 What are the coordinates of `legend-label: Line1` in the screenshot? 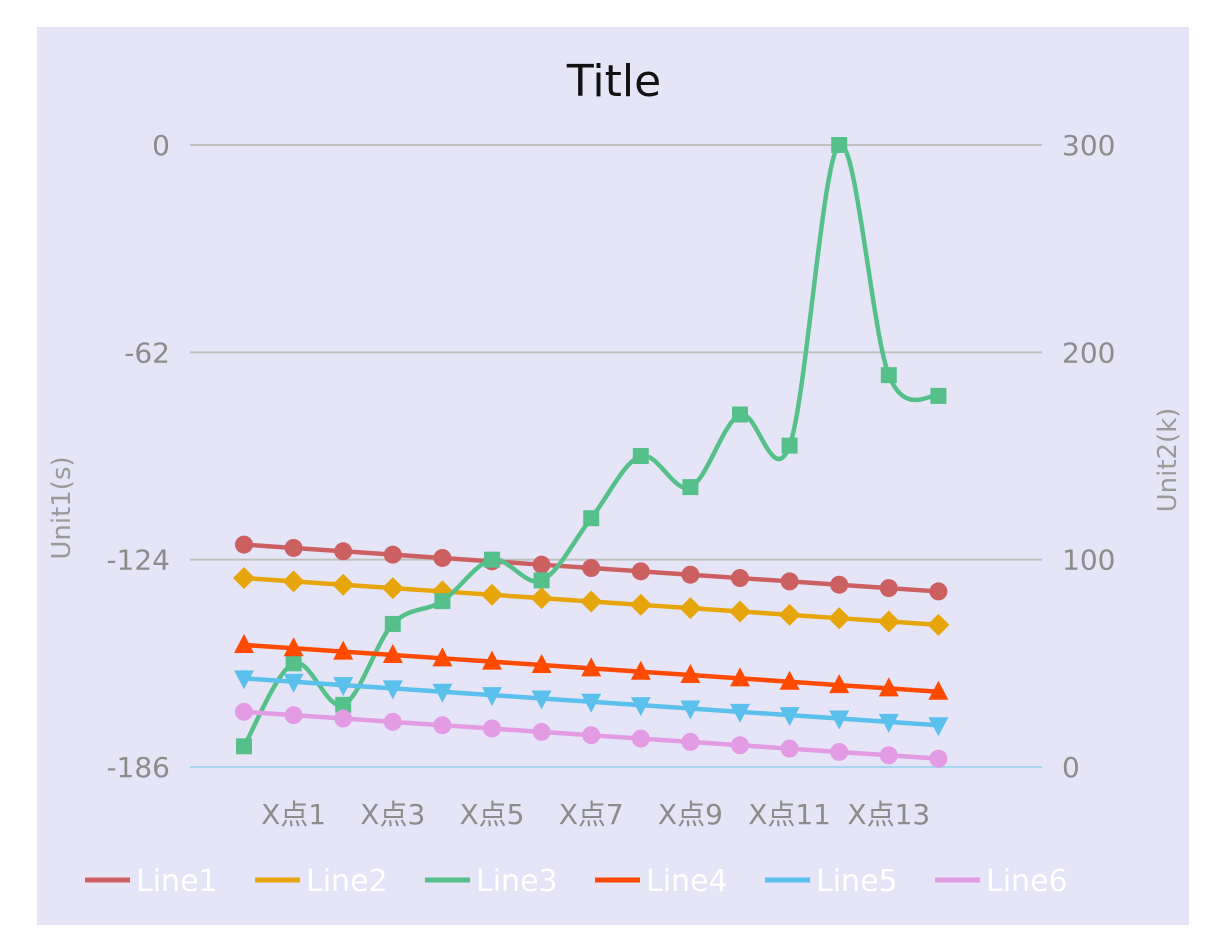 It's located at (177, 881).